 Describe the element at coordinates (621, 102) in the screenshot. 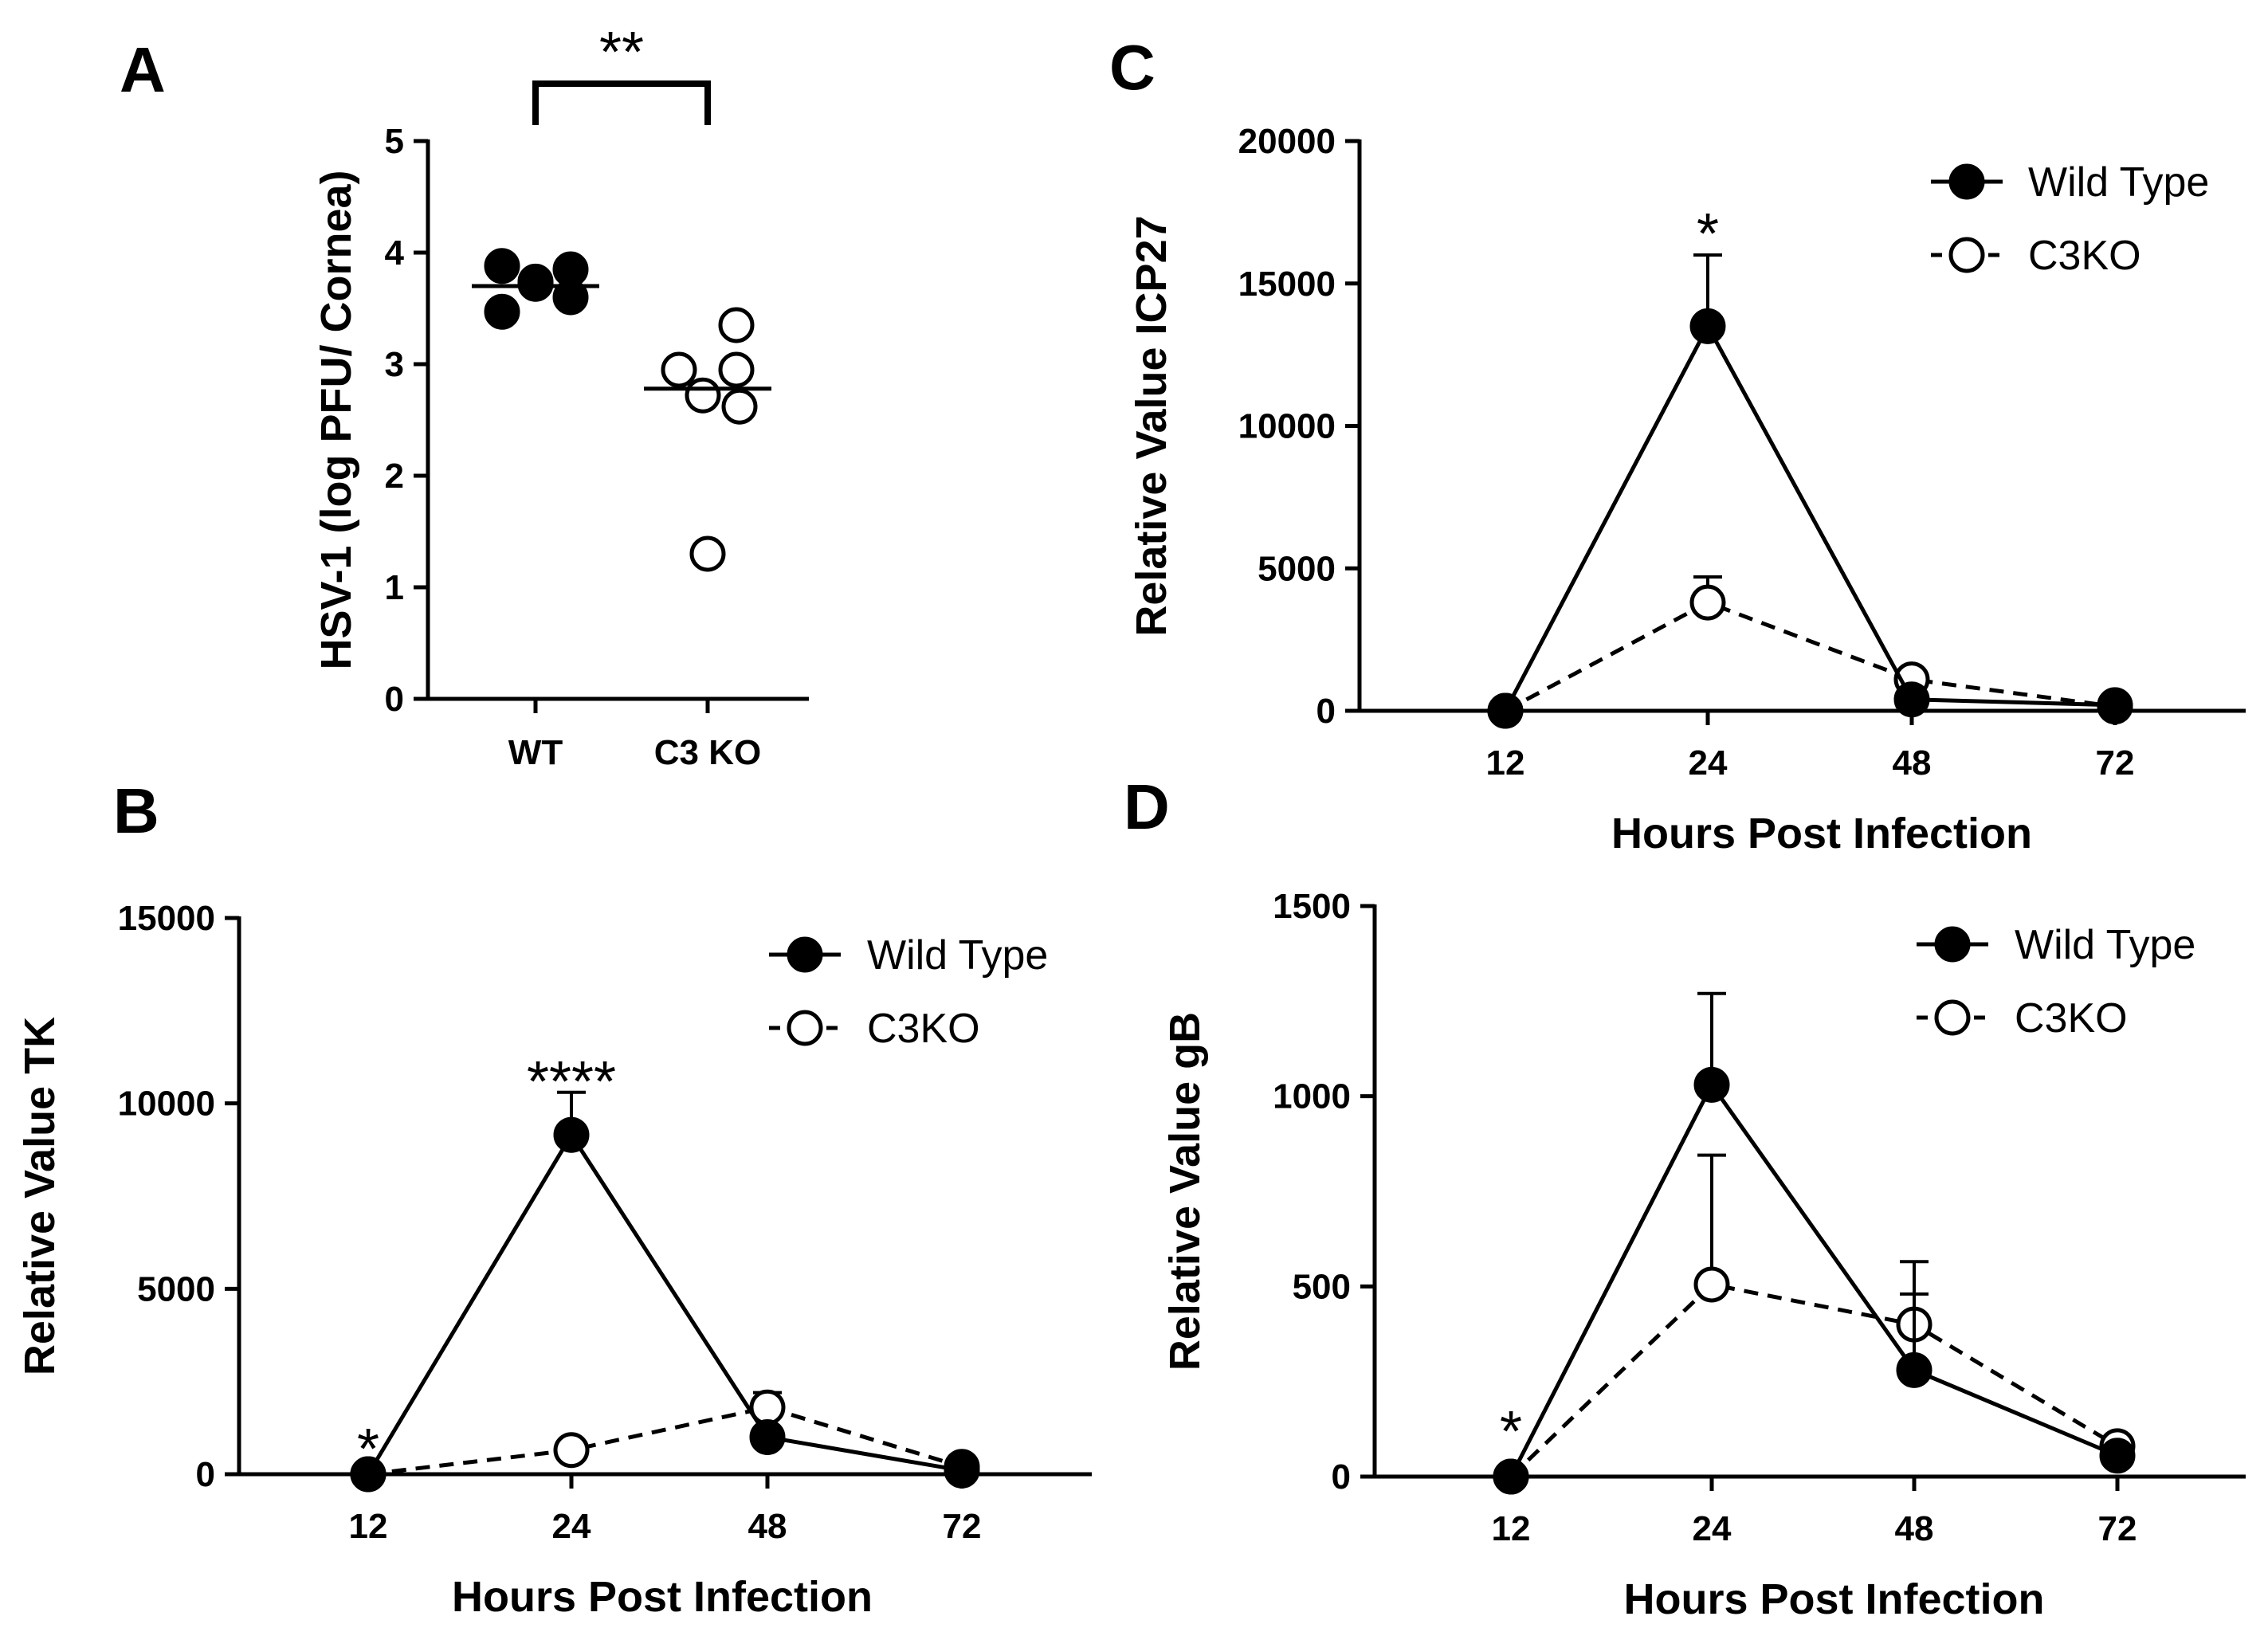

I see `significance-bracket` at that location.